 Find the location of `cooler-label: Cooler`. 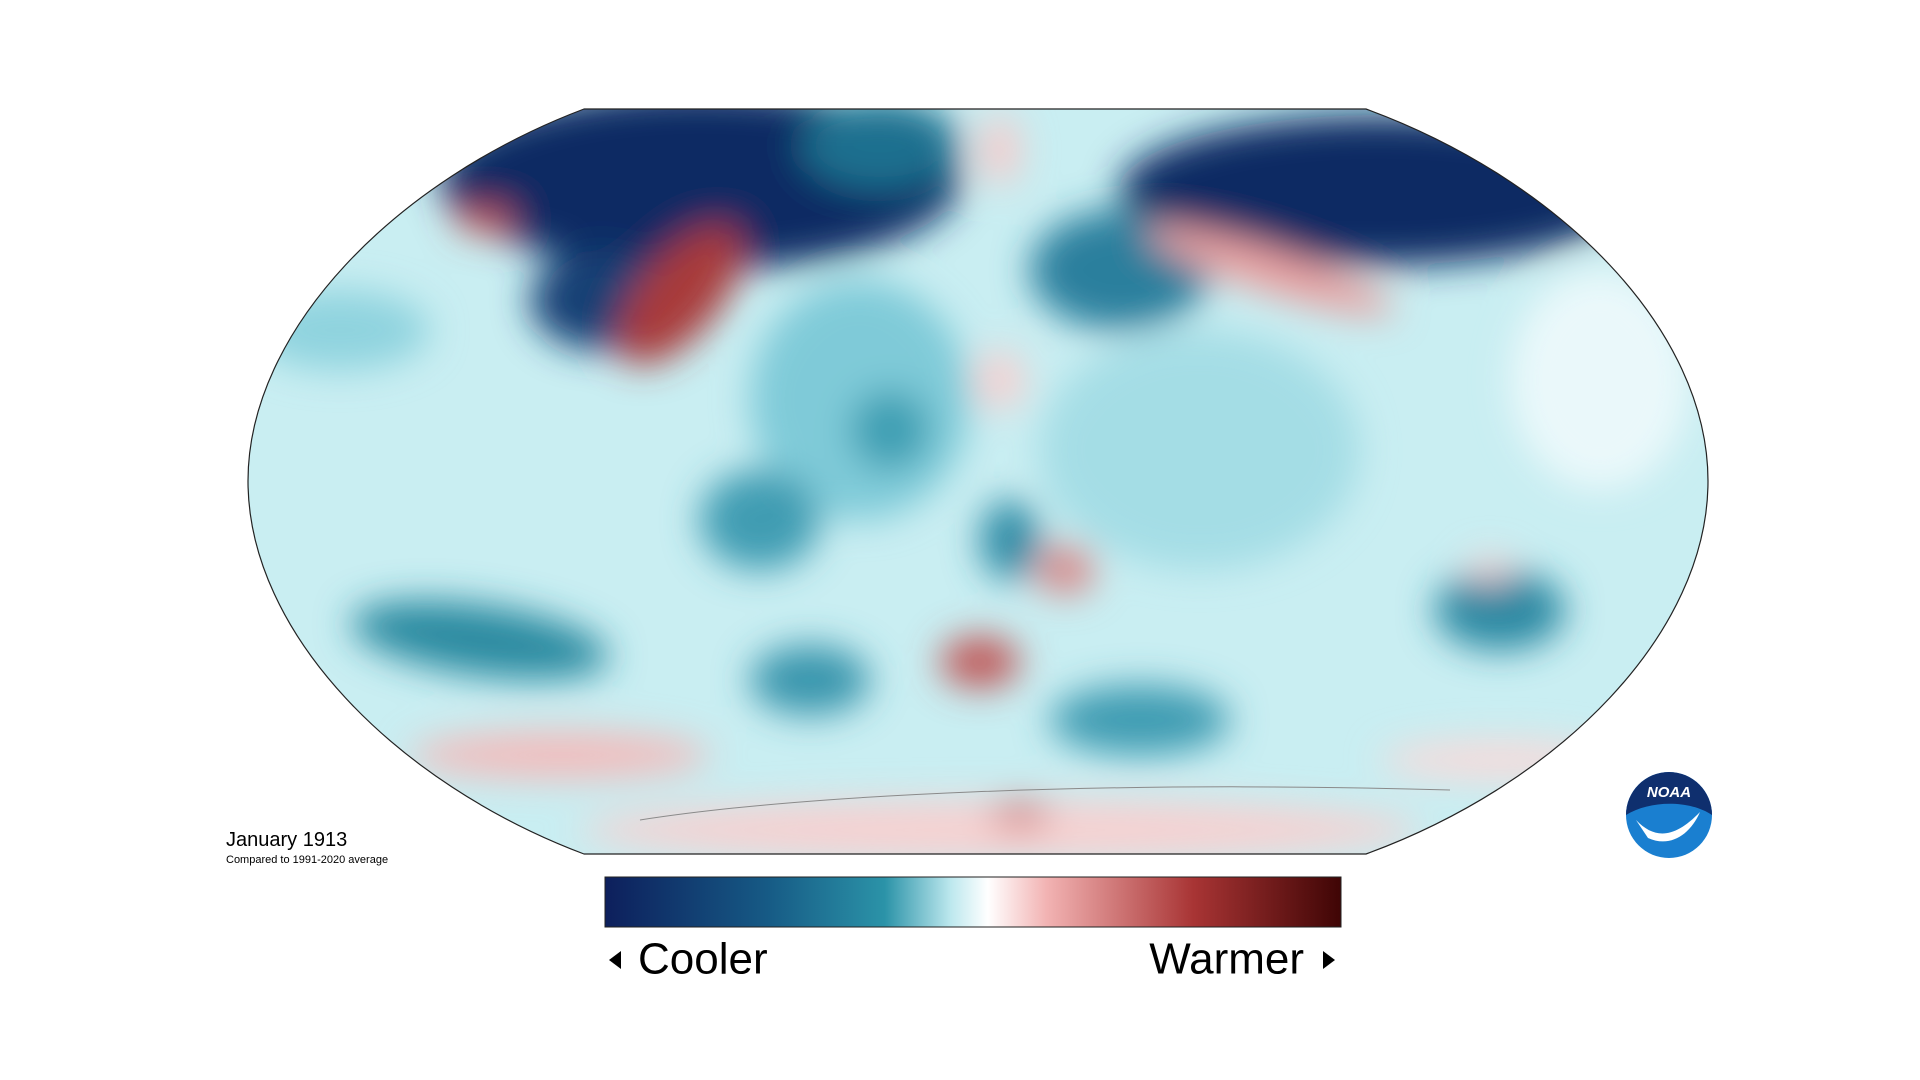

cooler-label: Cooler is located at coordinates (703, 959).